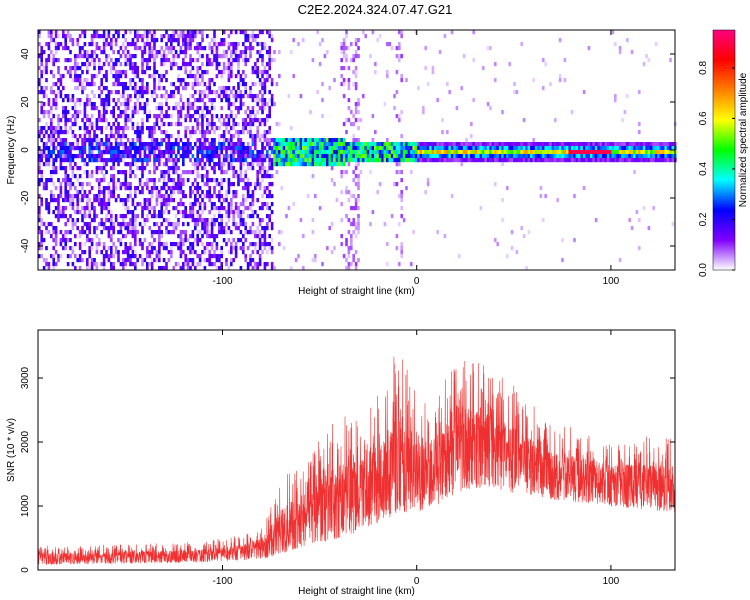 This screenshot has height=600, width=750. What do you see at coordinates (417, 281) in the screenshot?
I see `heatmap-x-tick-label: 0` at bounding box center [417, 281].